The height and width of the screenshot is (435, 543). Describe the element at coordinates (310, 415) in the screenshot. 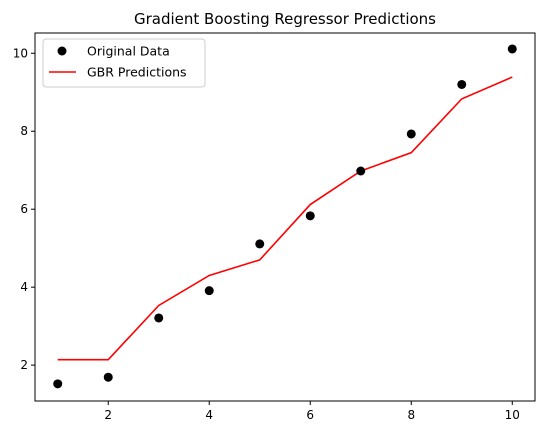

I see `x-tick-label: 6` at that location.